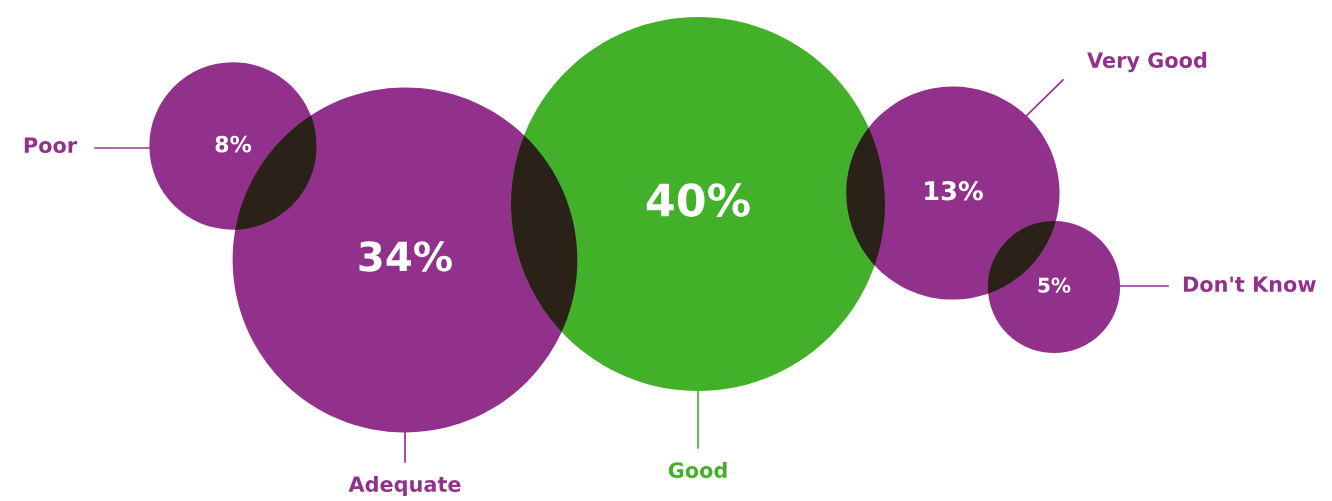 This screenshot has width=1332, height=501. What do you see at coordinates (698, 200) in the screenshot?
I see `data-label: 40%` at bounding box center [698, 200].